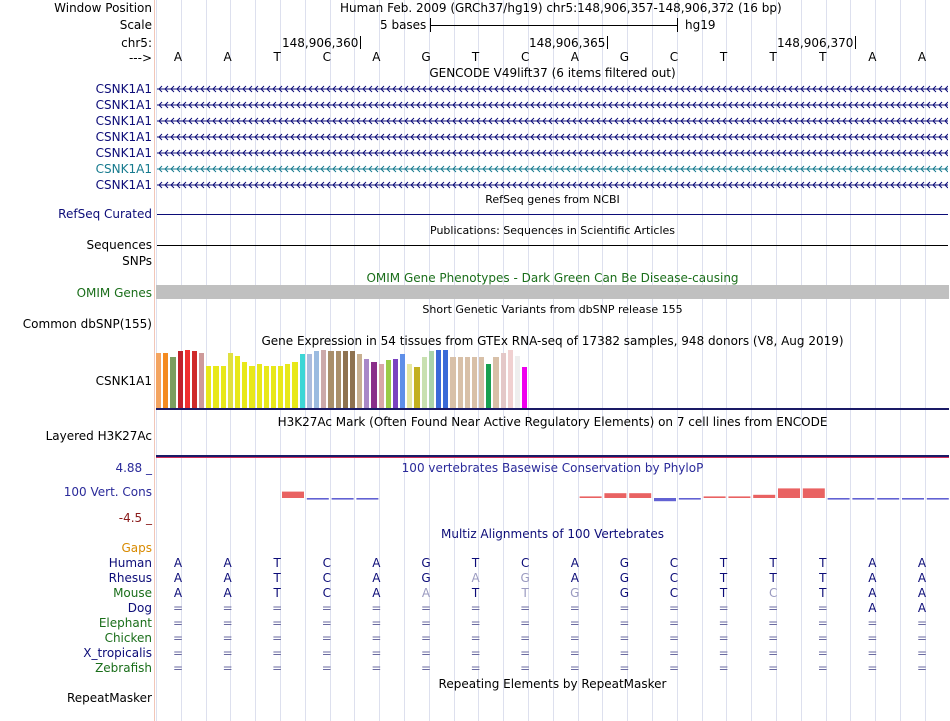 This screenshot has width=950, height=721. Describe the element at coordinates (117, 653) in the screenshot. I see `species-label: X_tropicalis` at that location.